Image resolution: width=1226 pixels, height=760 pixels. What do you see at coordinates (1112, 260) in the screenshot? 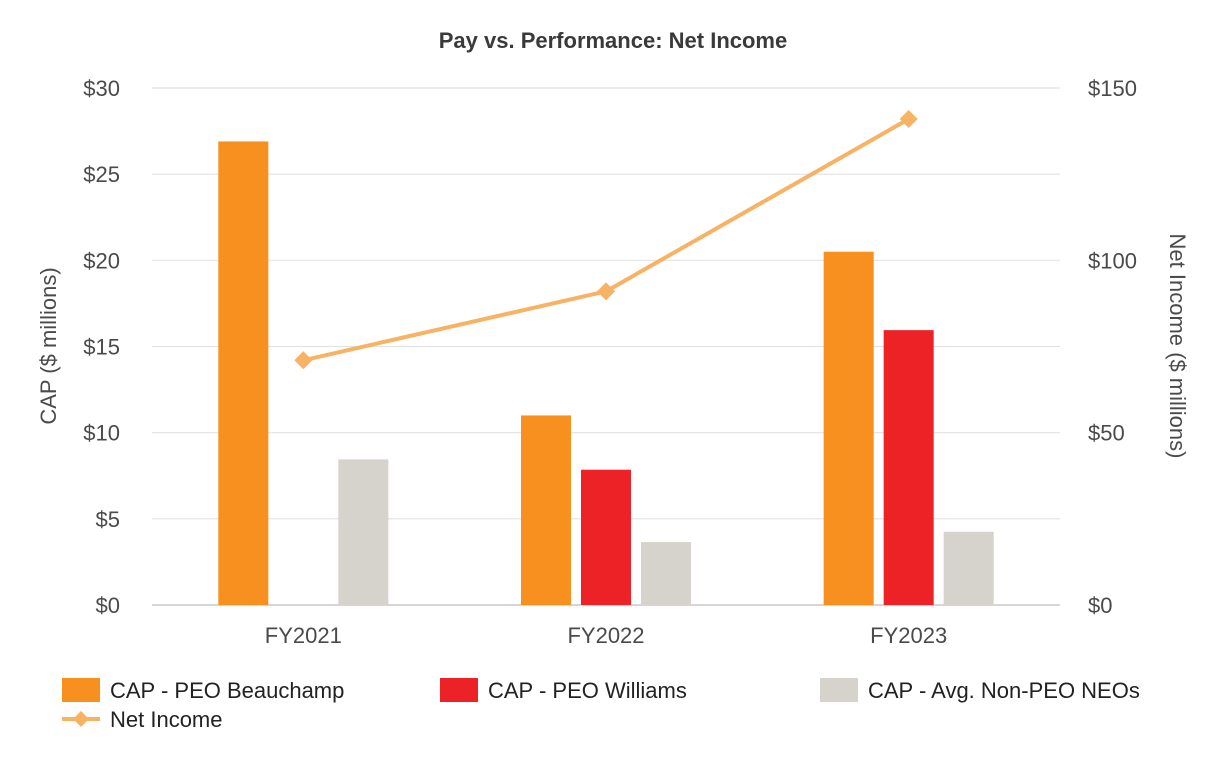
I see `right-tick-label: $100` at bounding box center [1112, 260].